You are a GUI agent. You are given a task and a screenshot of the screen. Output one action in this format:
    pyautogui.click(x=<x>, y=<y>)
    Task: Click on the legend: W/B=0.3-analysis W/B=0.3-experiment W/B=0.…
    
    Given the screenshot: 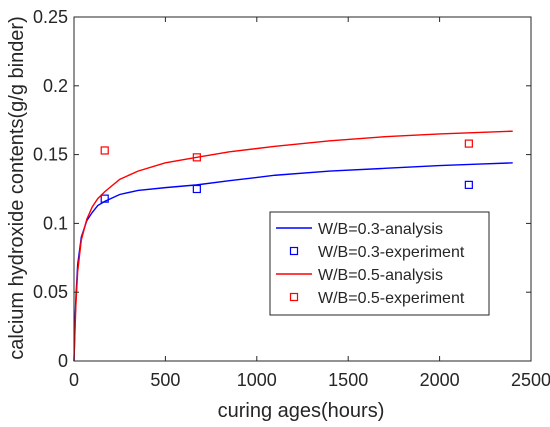 What is the action you would take?
    pyautogui.click(x=379, y=263)
    